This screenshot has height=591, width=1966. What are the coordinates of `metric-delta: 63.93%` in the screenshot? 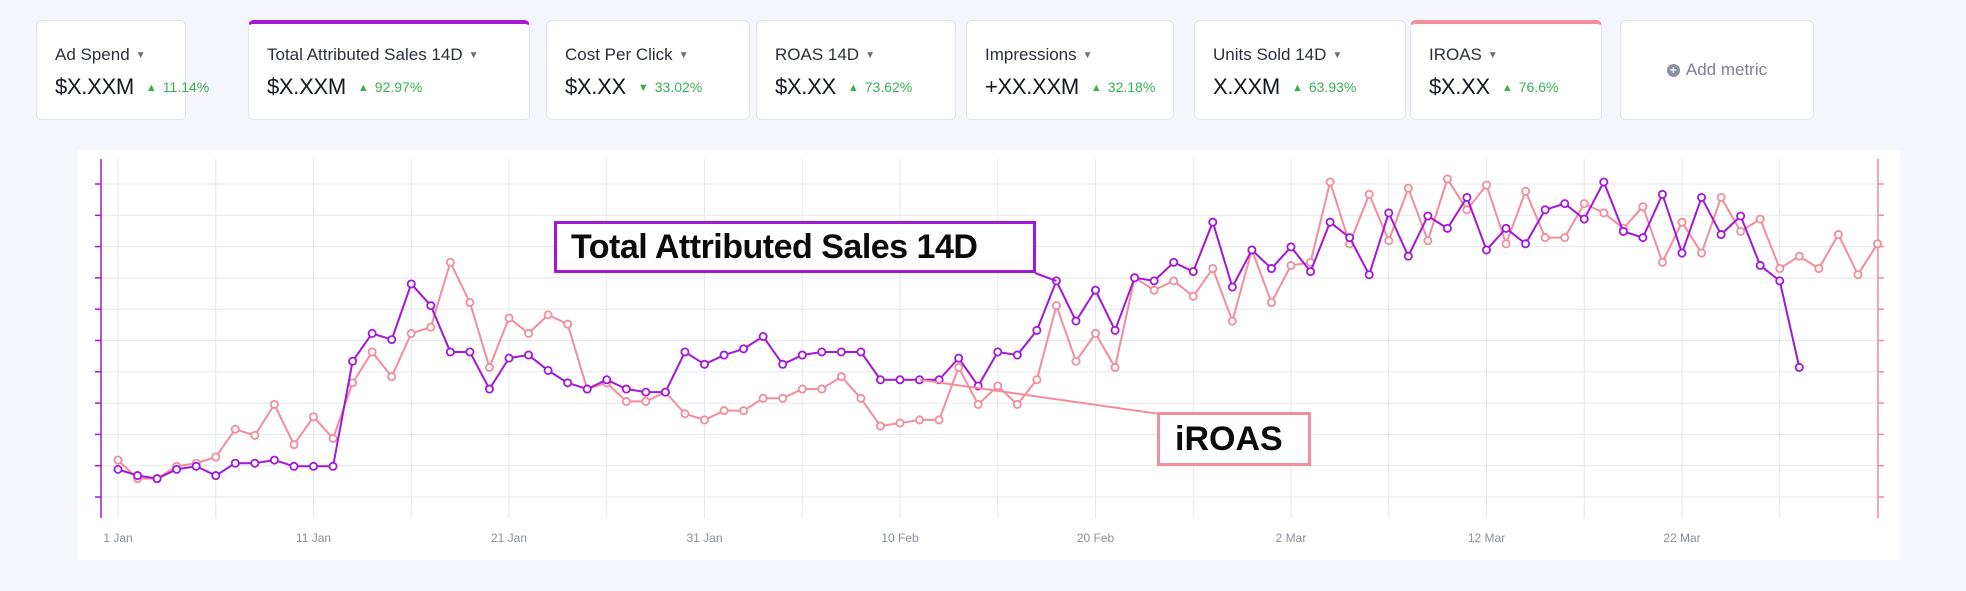 It's located at (1332, 87).